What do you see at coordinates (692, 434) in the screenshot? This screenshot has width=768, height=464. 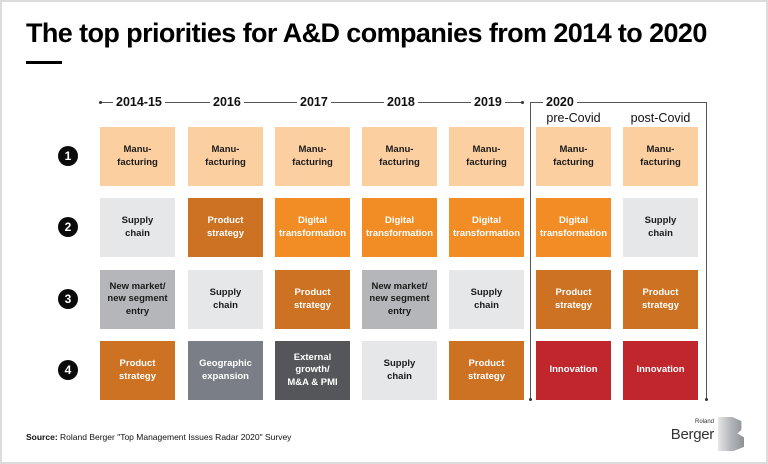 I see `logo-text-big: Berger` at bounding box center [692, 434].